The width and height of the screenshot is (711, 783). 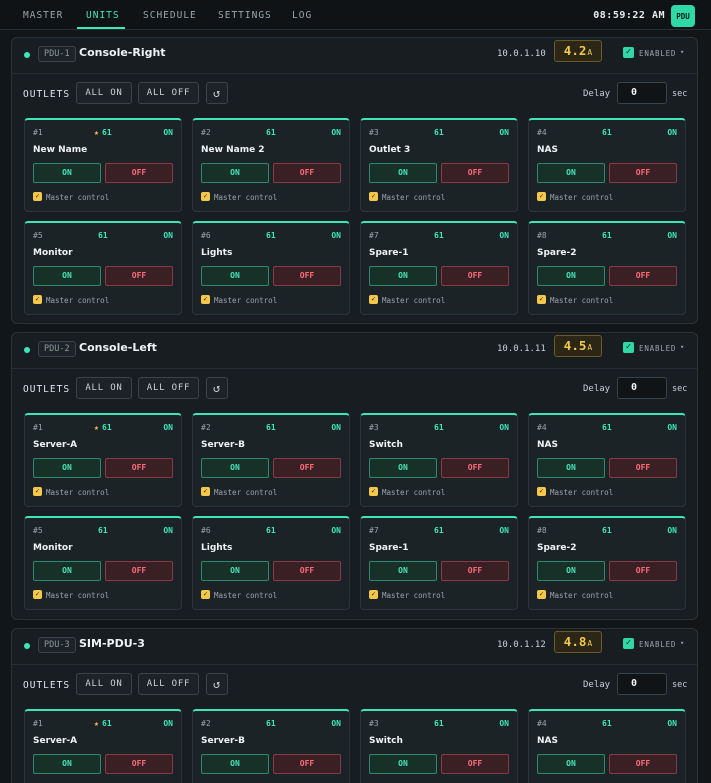 What do you see at coordinates (390, 150) in the screenshot?
I see `outlet-name: Outlet 3` at bounding box center [390, 150].